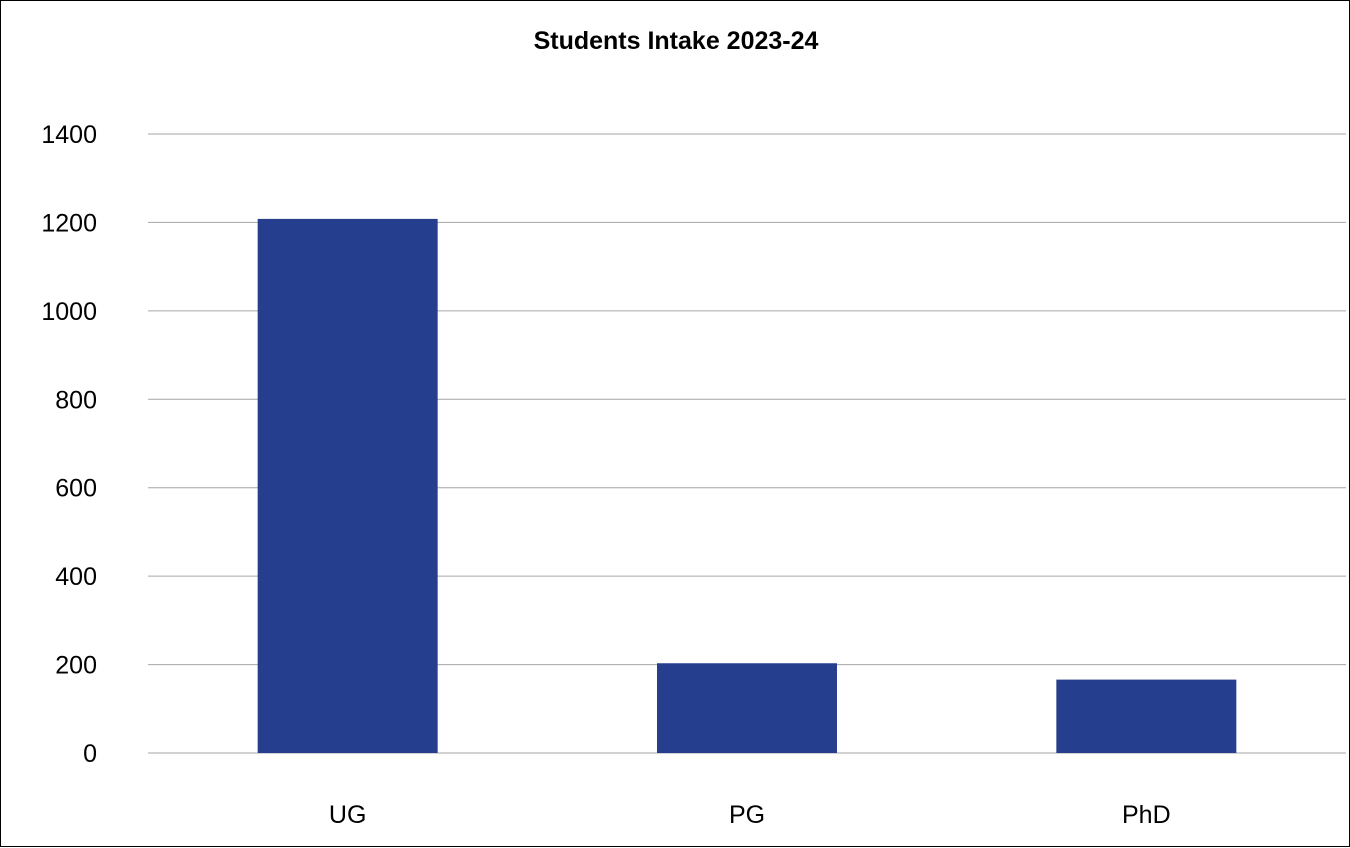 This screenshot has width=1350, height=848. What do you see at coordinates (69, 135) in the screenshot?
I see `y-tick-label: 1400` at bounding box center [69, 135].